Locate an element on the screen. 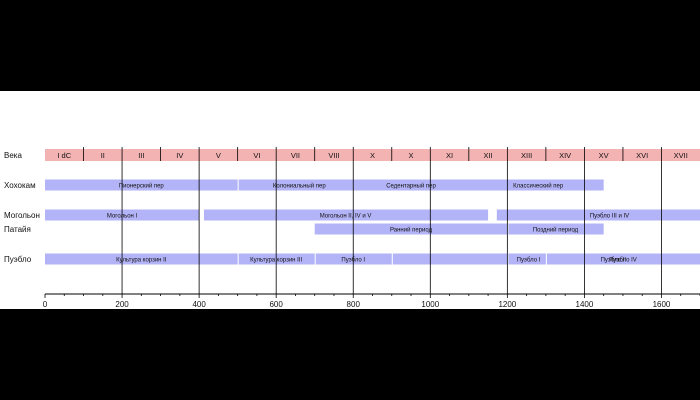 The height and width of the screenshot is (400, 700). bar-label: XI is located at coordinates (449, 155).